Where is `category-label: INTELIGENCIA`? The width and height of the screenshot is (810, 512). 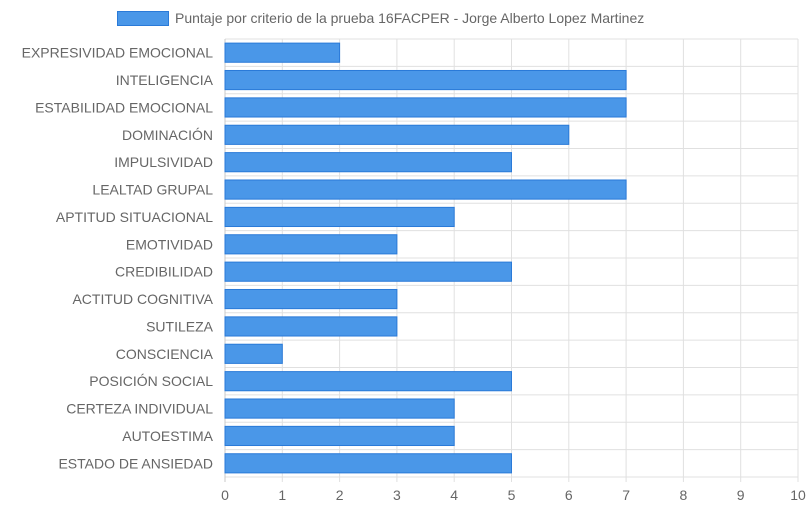 category-label: INTELIGENCIA is located at coordinates (165, 80).